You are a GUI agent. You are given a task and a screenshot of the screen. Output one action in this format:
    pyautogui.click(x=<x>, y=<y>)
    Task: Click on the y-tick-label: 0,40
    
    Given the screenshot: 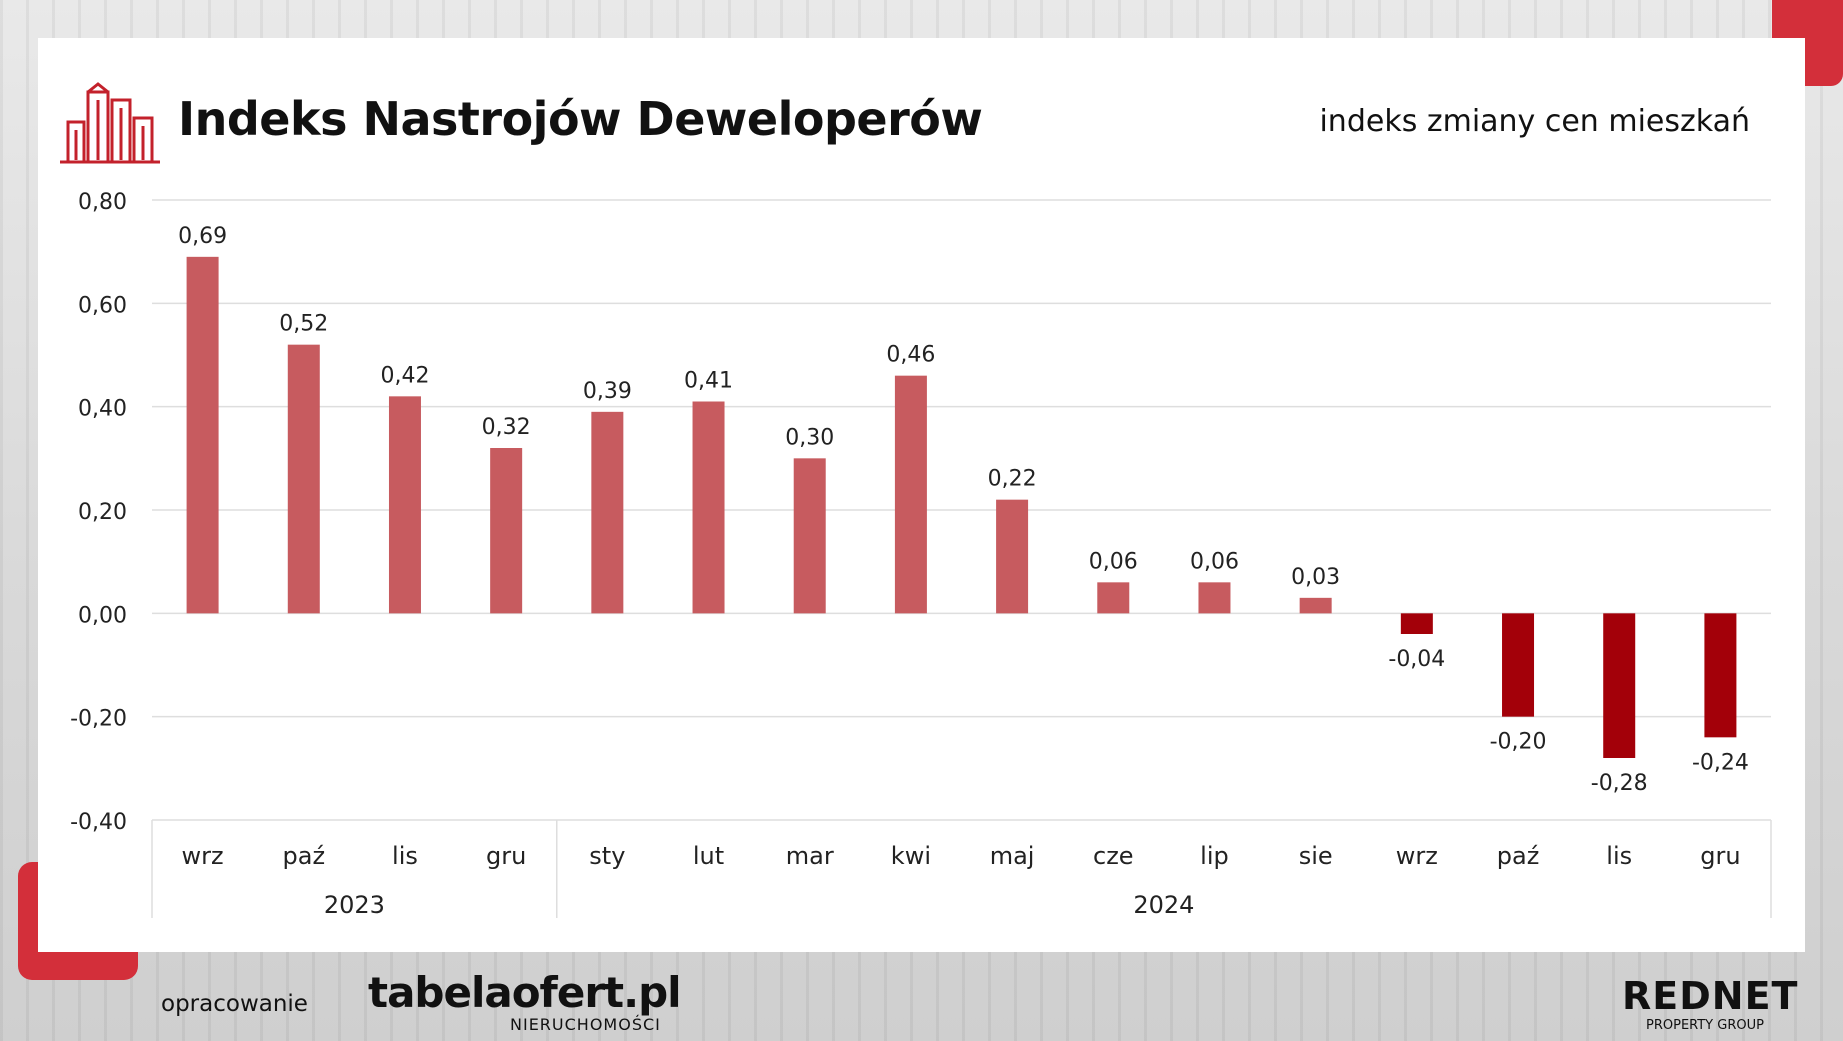 What is the action you would take?
    pyautogui.click(x=102, y=409)
    